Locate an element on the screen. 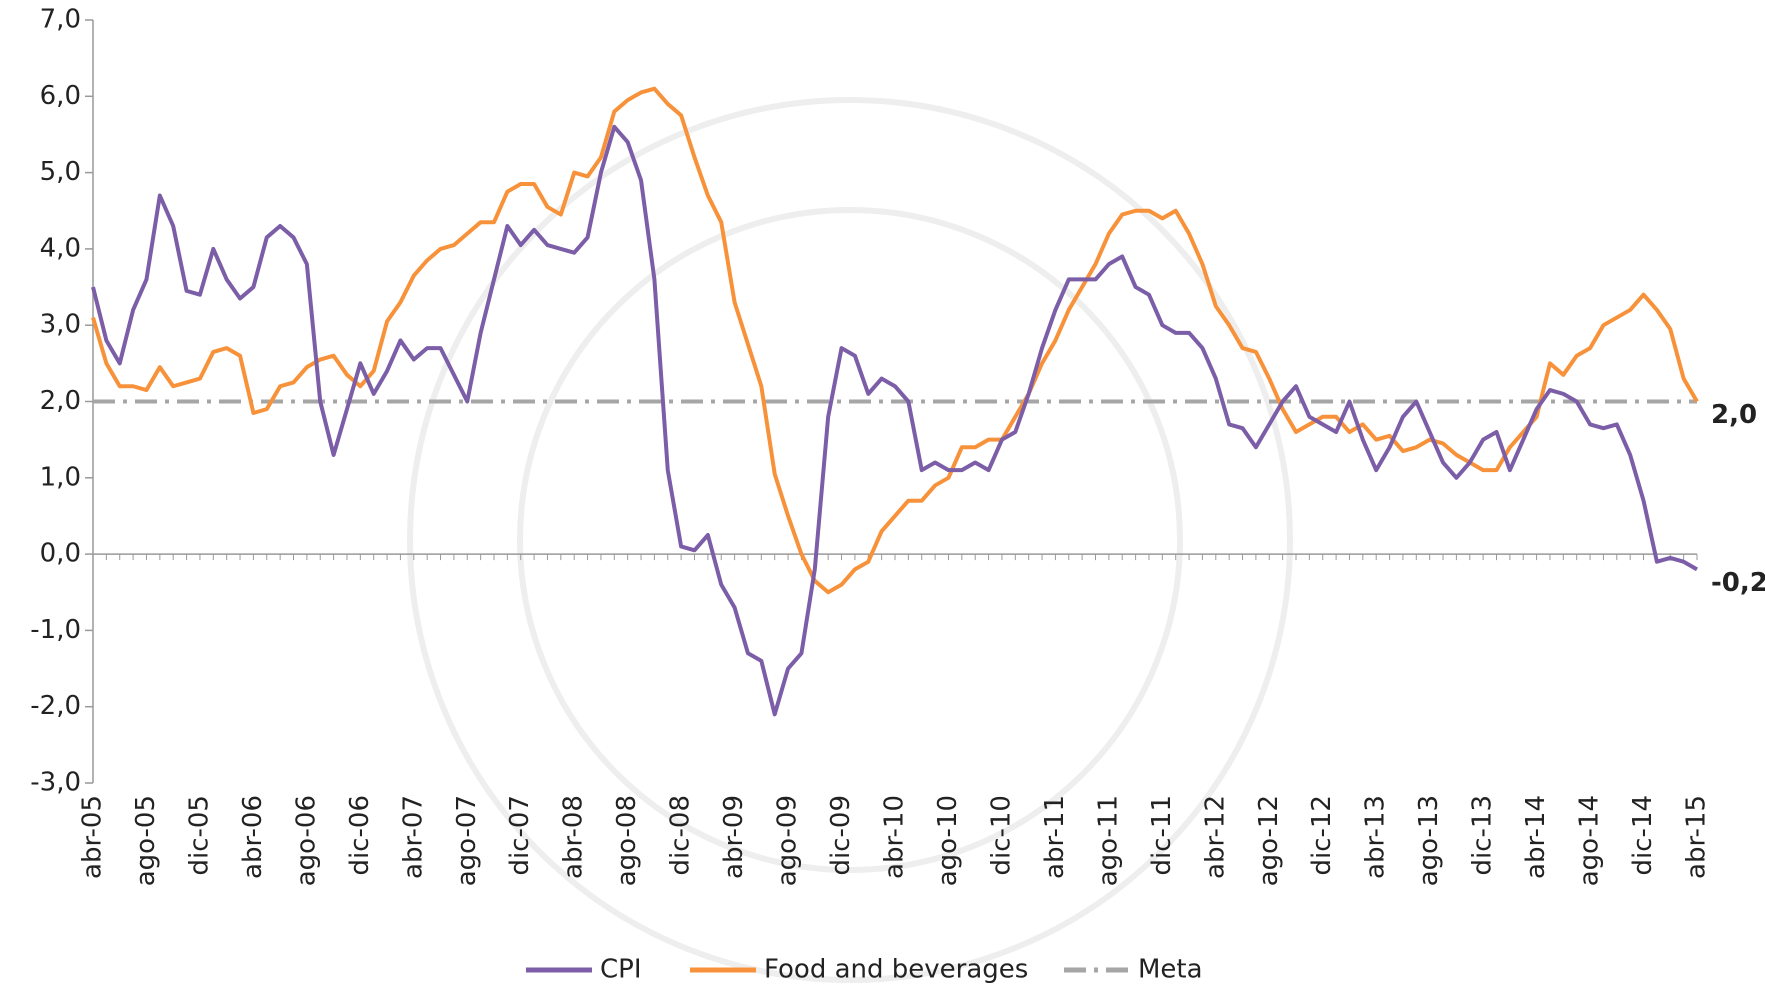 This screenshot has width=1765, height=985. x-tick-label: dic-12 is located at coordinates (1322, 835).